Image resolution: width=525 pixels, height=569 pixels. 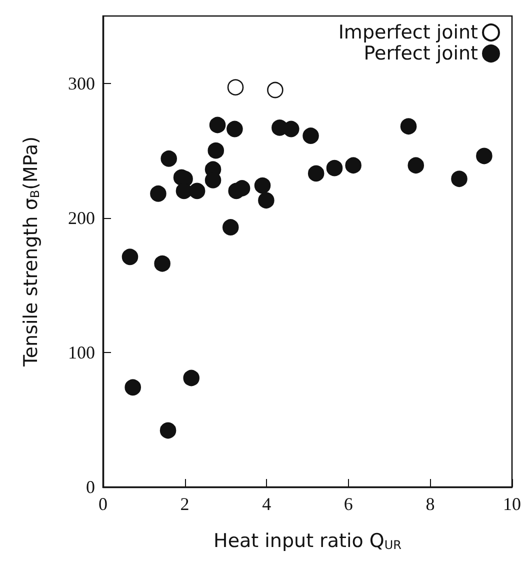 I want to click on y-tick-label: 300, so click(x=81, y=83).